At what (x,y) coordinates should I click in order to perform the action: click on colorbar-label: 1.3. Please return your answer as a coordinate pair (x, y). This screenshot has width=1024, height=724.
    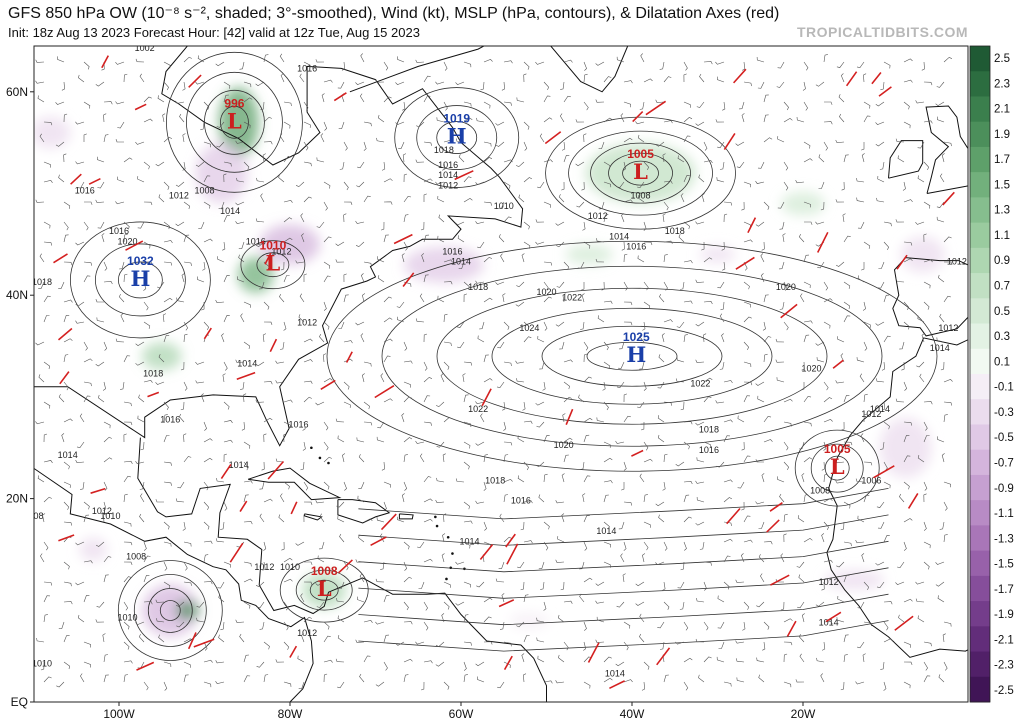
    Looking at the image, I should click on (1002, 211).